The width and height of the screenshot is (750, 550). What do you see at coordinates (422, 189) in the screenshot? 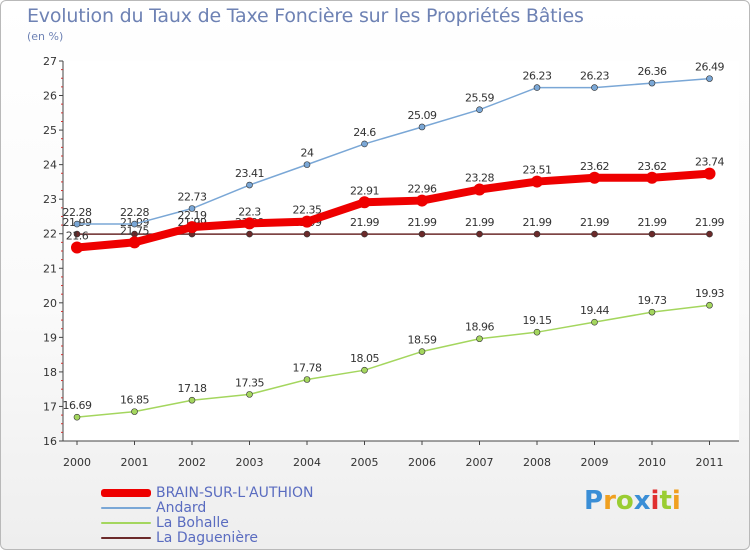
I see `data-label-brain-sur-l-authion: 22.96` at bounding box center [422, 189].